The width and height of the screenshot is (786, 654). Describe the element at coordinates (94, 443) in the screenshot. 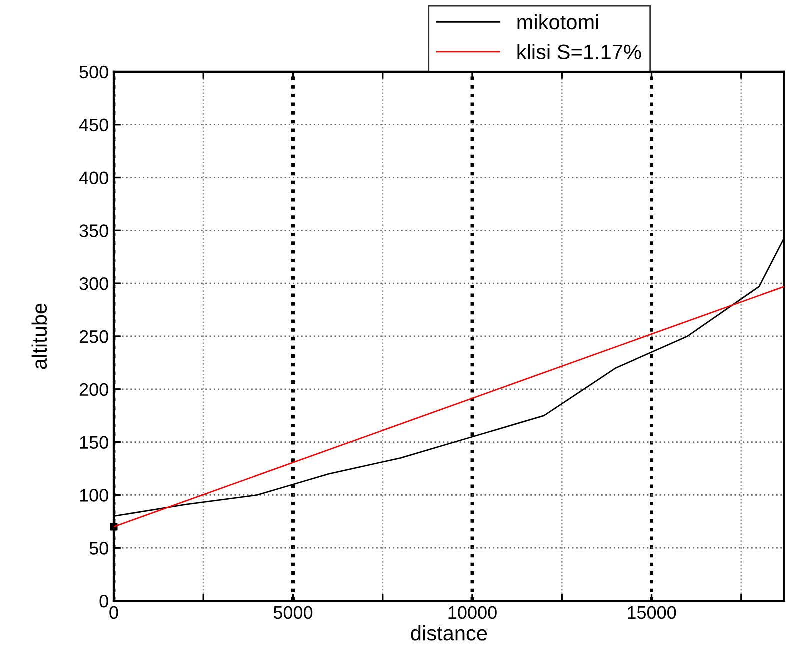

I see `y-tick-label: 150` at that location.